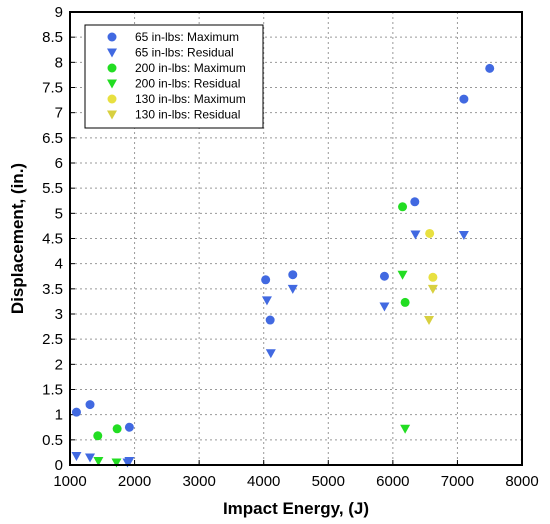 The height and width of the screenshot is (524, 550). I want to click on legend-label: 65 in-lbs: Residual, so click(184, 53).